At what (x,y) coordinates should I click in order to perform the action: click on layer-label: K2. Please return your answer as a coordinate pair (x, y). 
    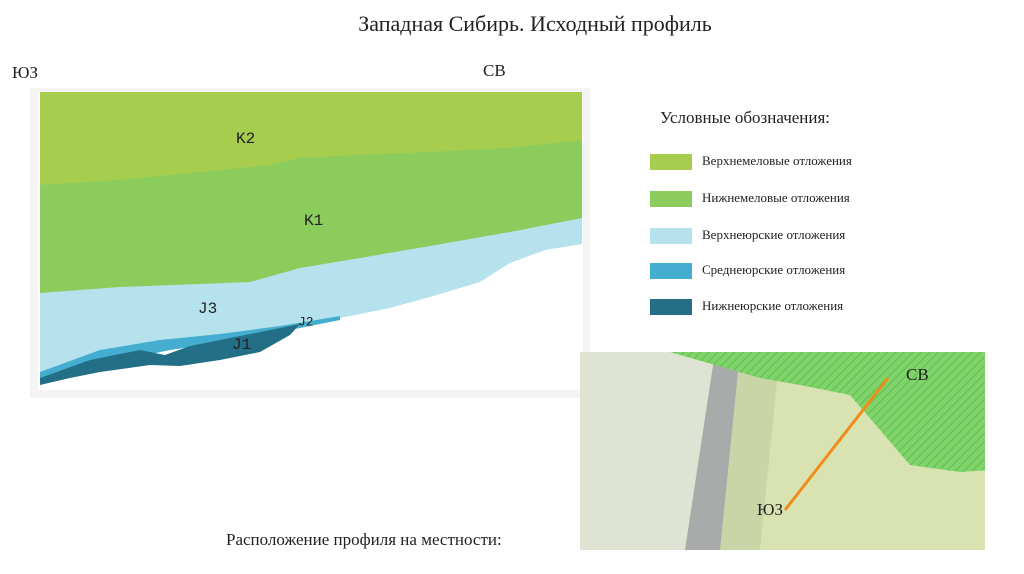
    Looking at the image, I should click on (245, 139).